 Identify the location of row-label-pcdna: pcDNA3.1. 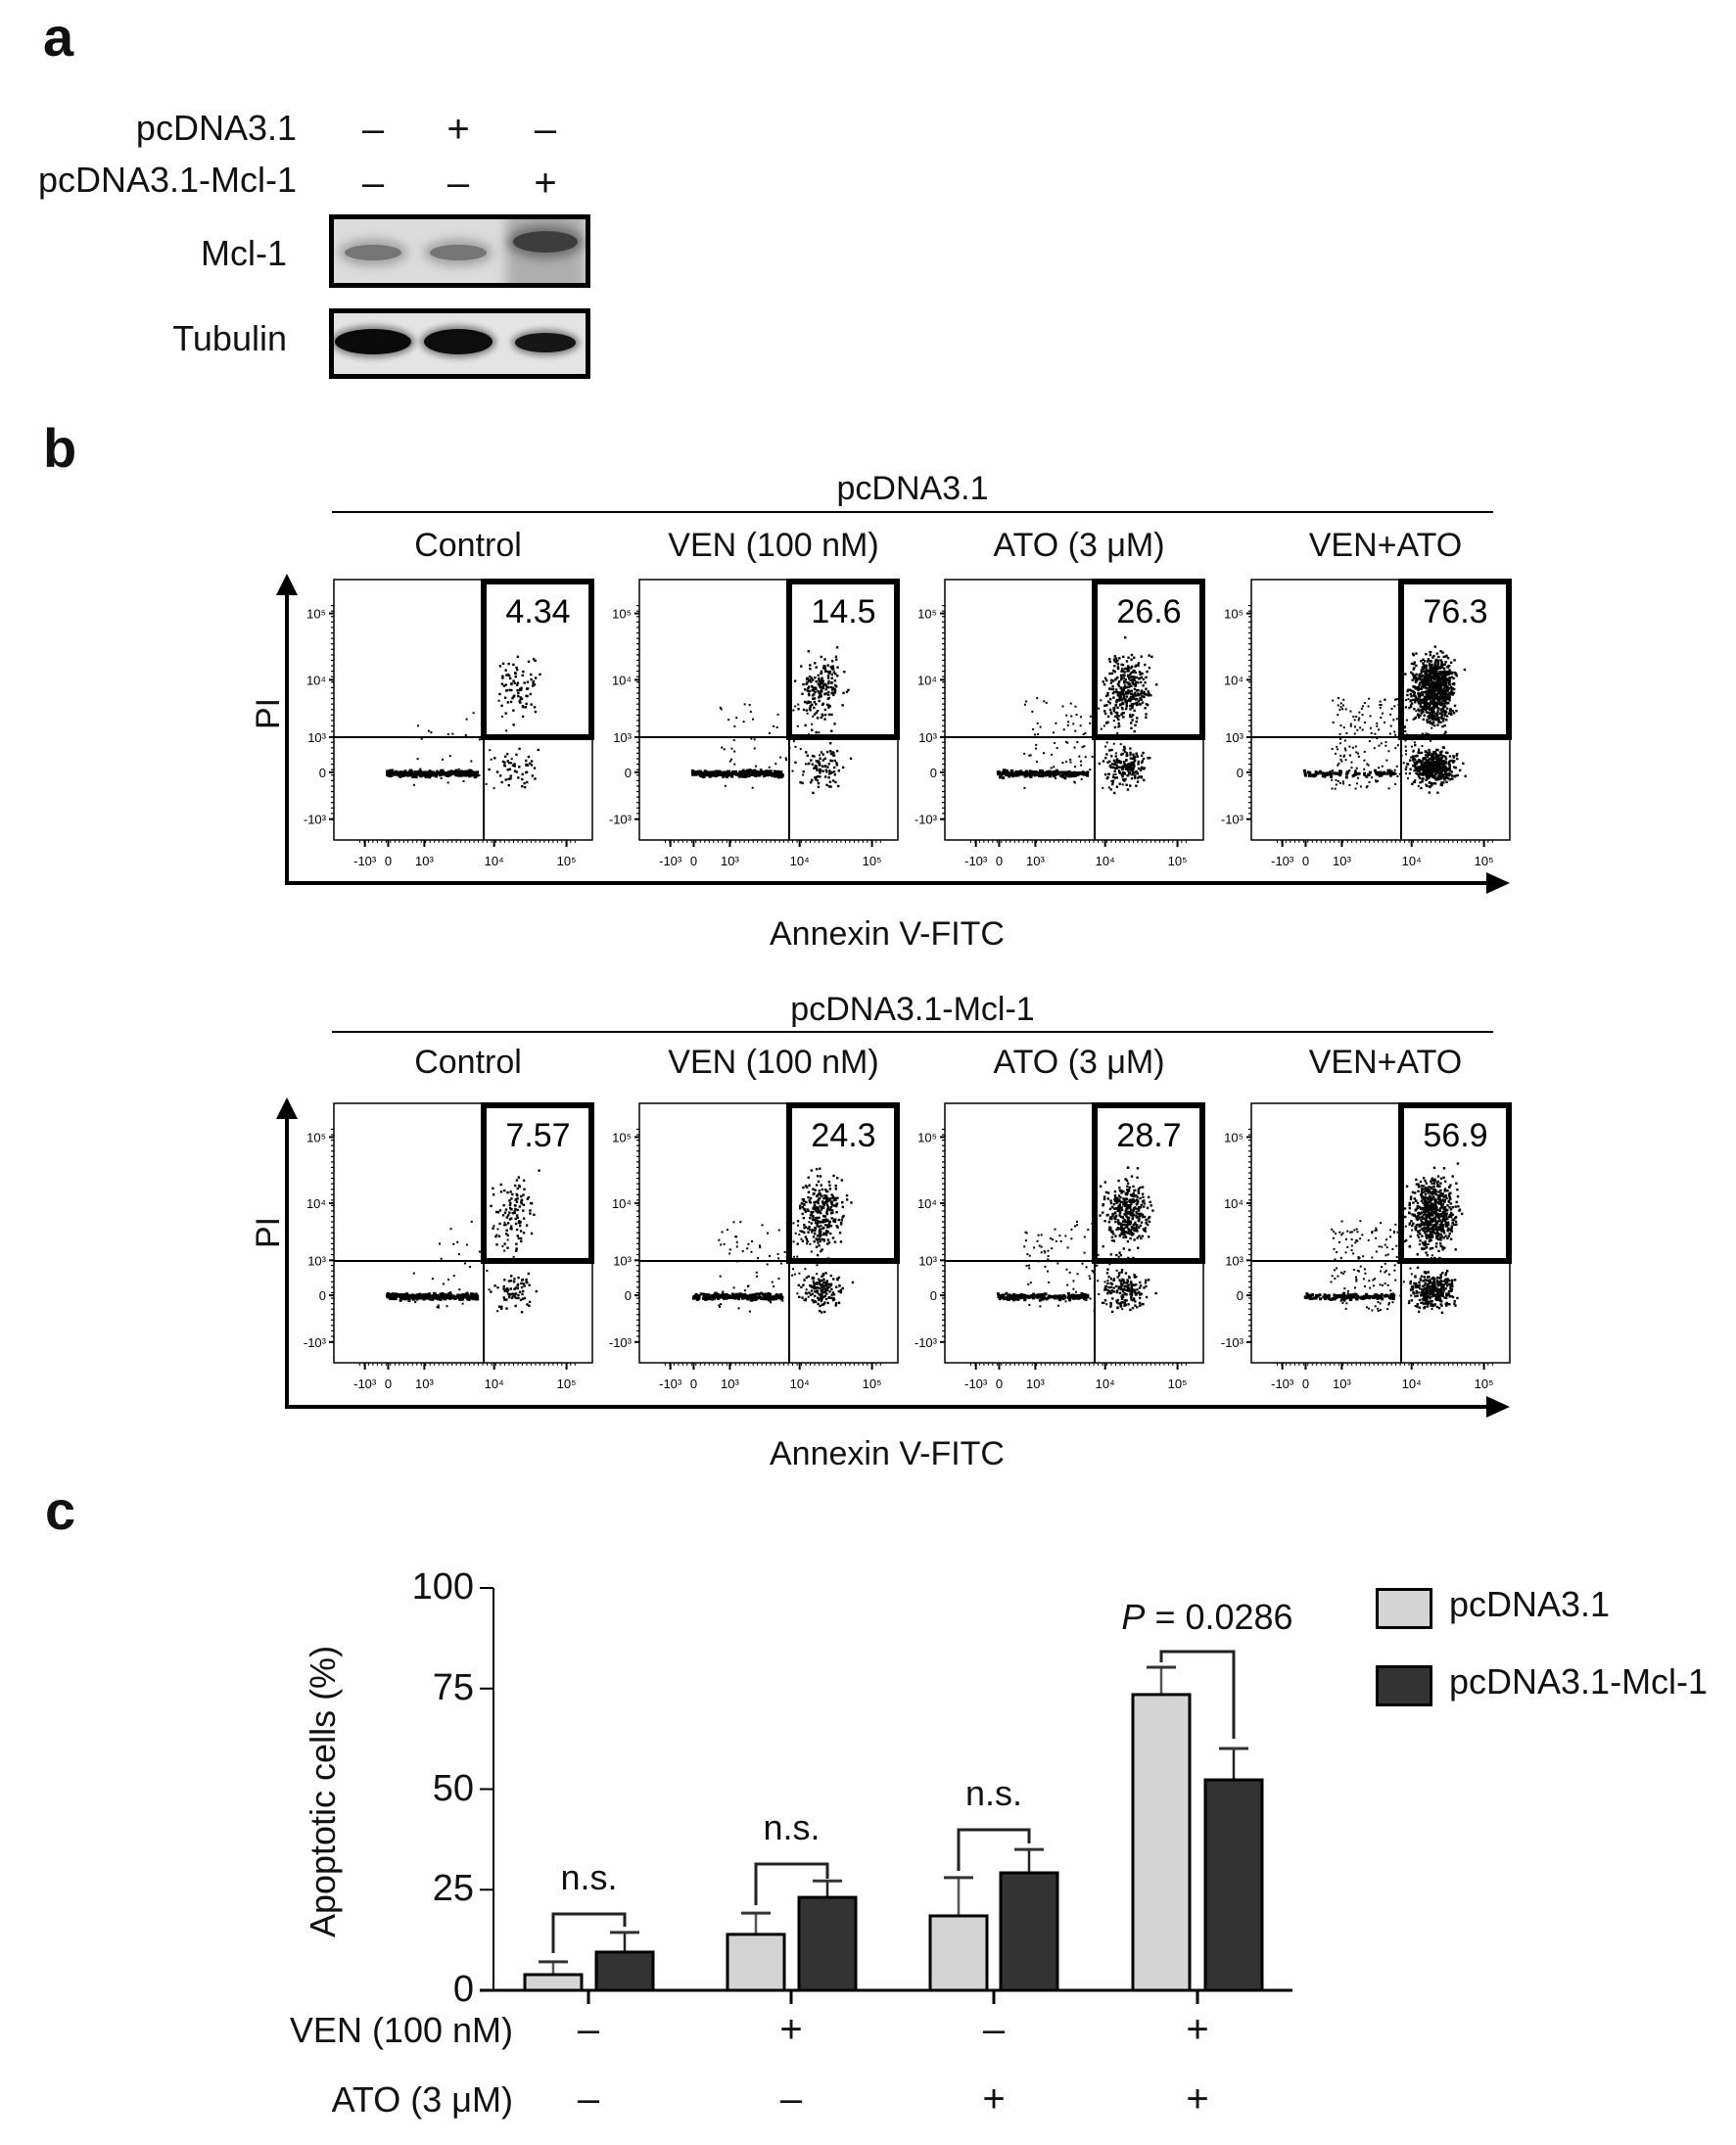
(216, 128).